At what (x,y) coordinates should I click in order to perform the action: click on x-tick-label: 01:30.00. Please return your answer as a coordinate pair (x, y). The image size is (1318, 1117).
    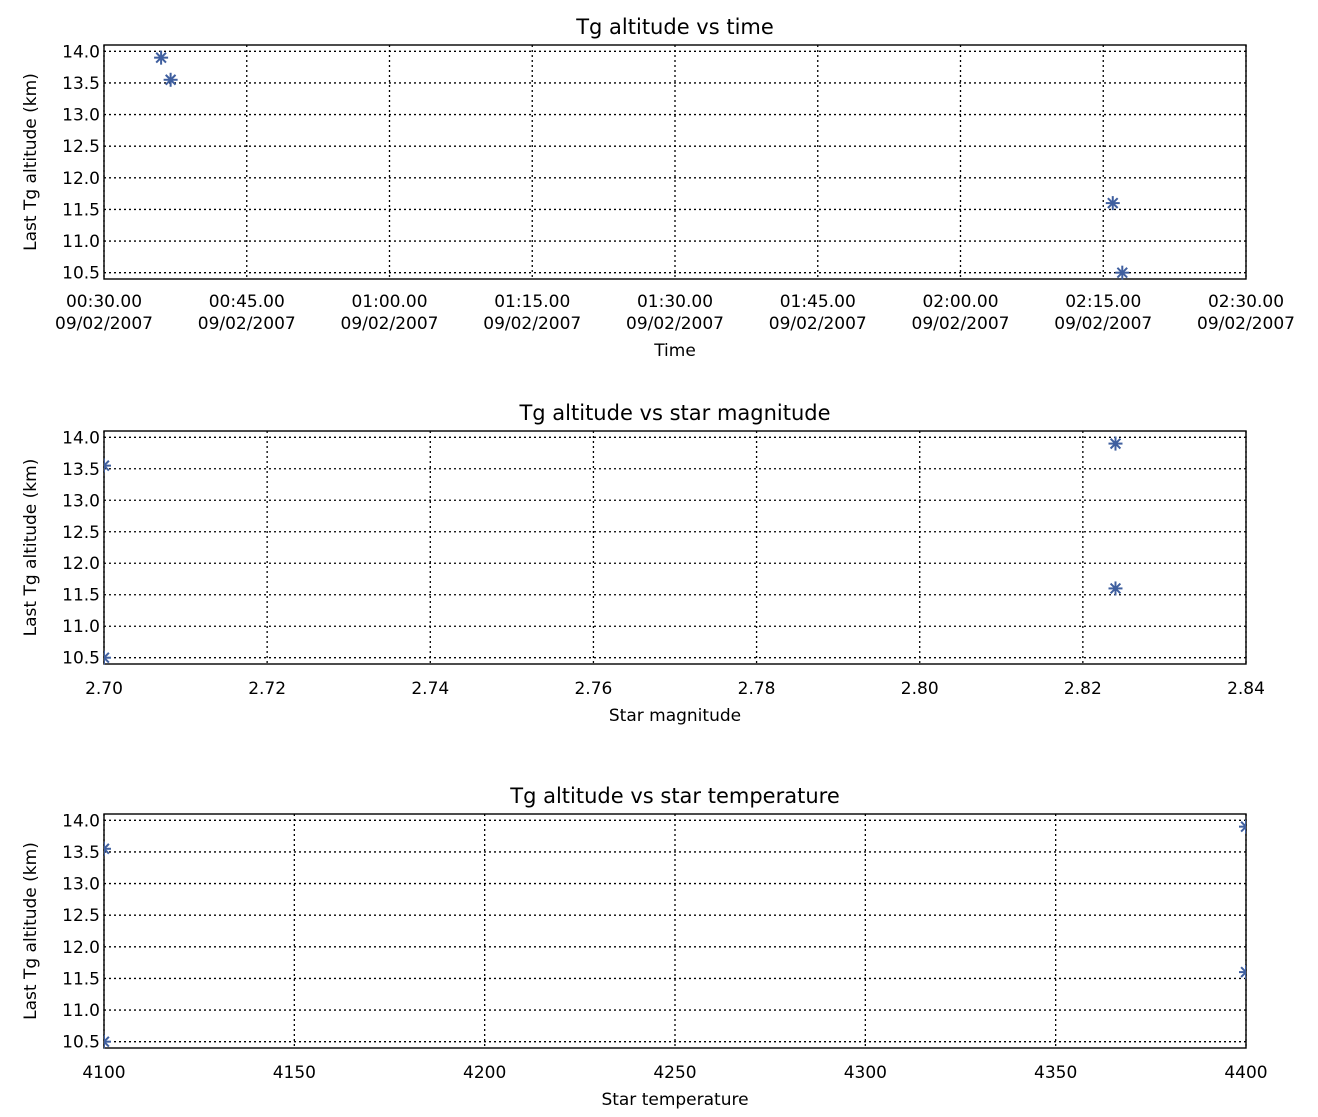
    Looking at the image, I should click on (675, 302).